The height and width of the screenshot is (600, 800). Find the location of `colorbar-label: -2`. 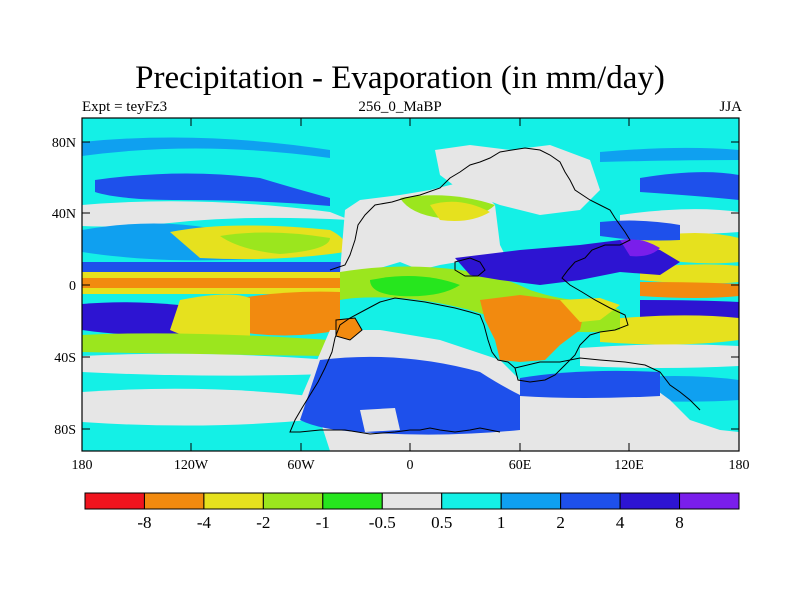

colorbar-label: -2 is located at coordinates (263, 522).